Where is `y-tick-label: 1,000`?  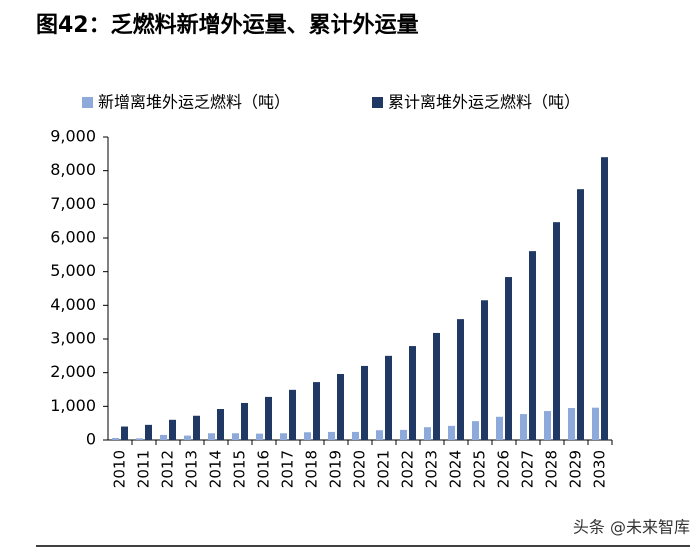 y-tick-label: 1,000 is located at coordinates (73, 405).